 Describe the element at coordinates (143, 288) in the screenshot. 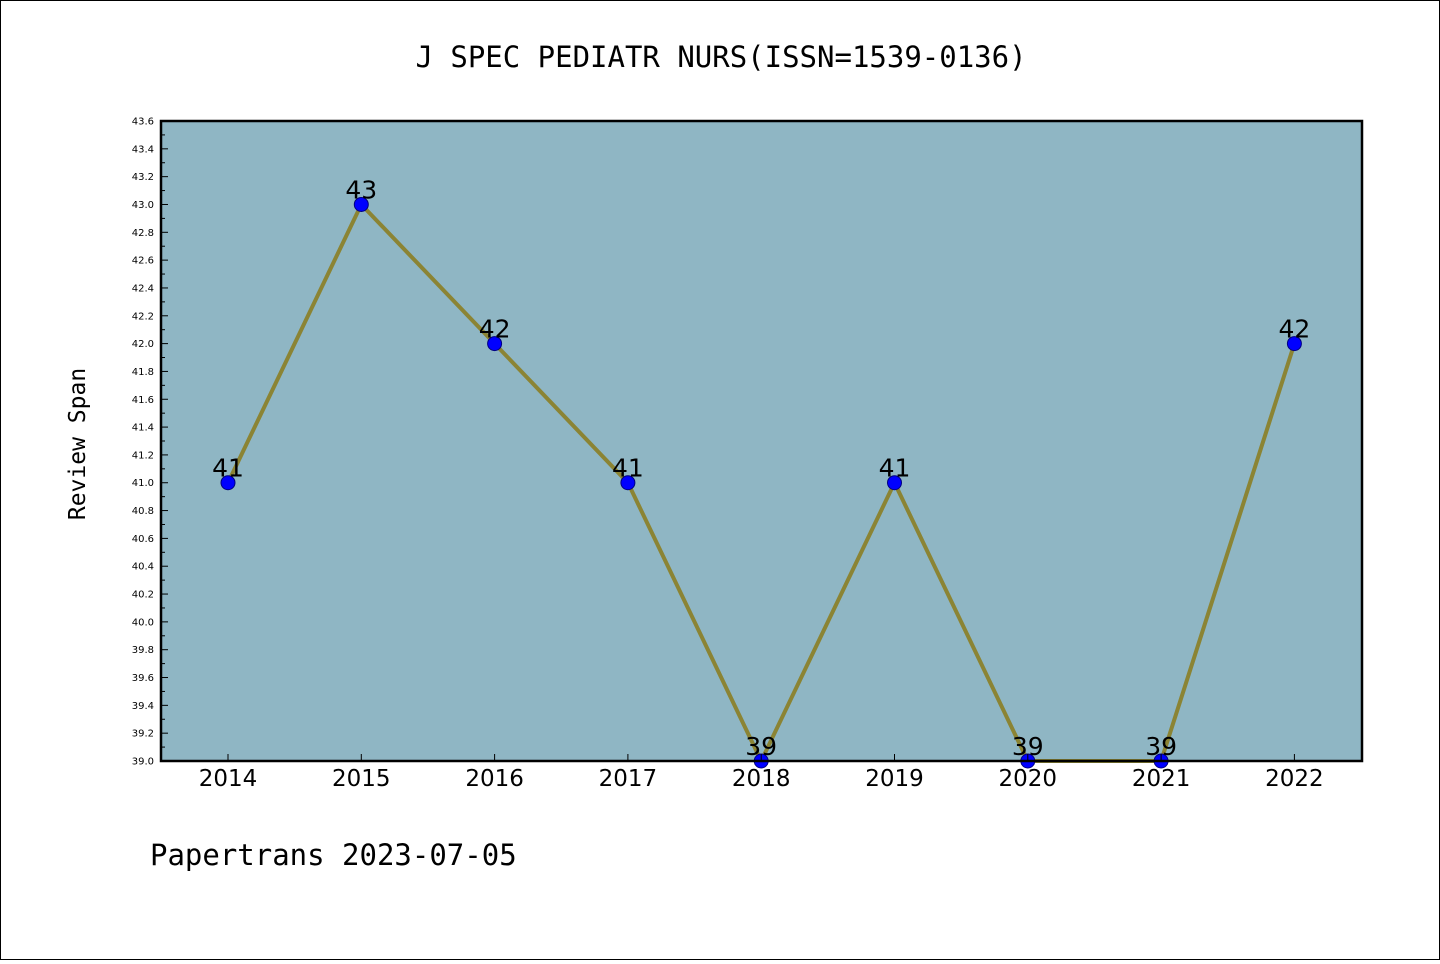

I see `y-tick-label: 42.4` at that location.